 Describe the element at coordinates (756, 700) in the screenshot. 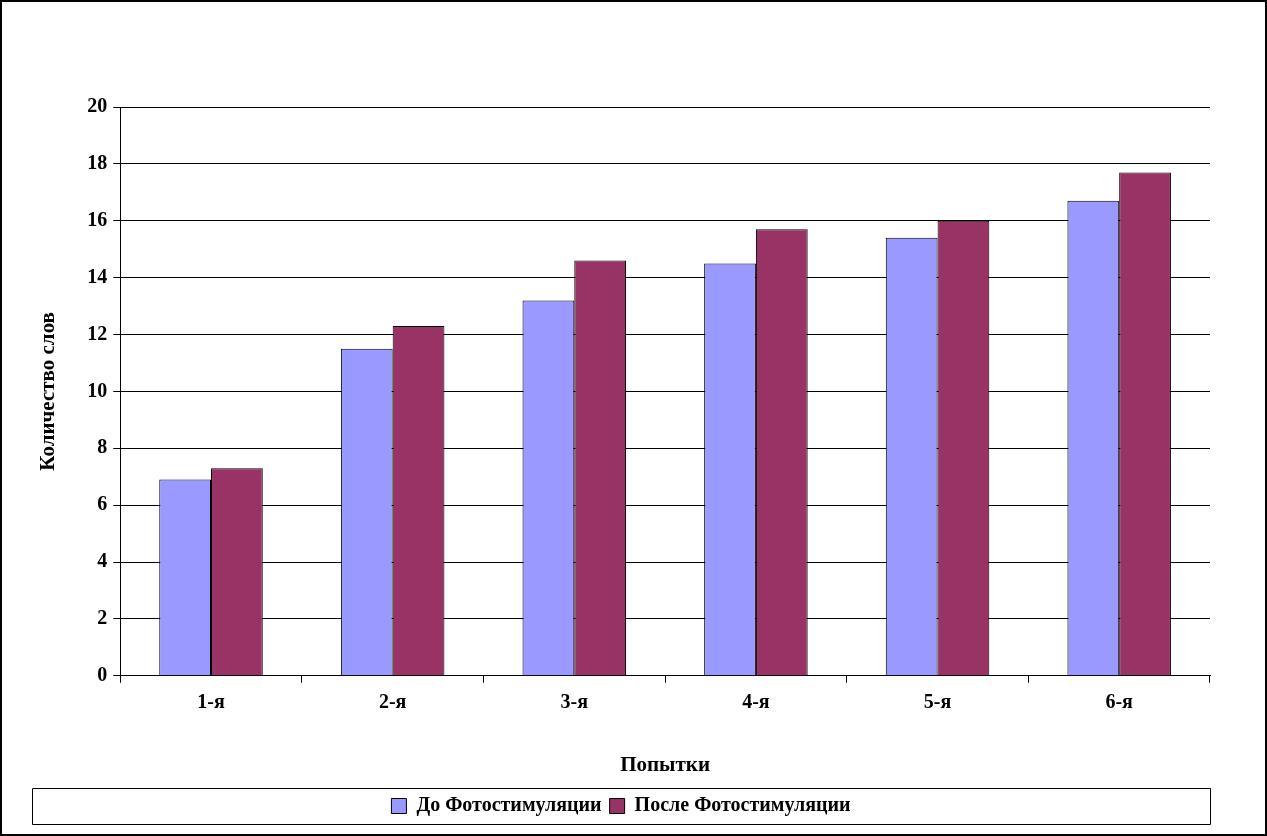

I see `x-tick-label: 4-я` at that location.